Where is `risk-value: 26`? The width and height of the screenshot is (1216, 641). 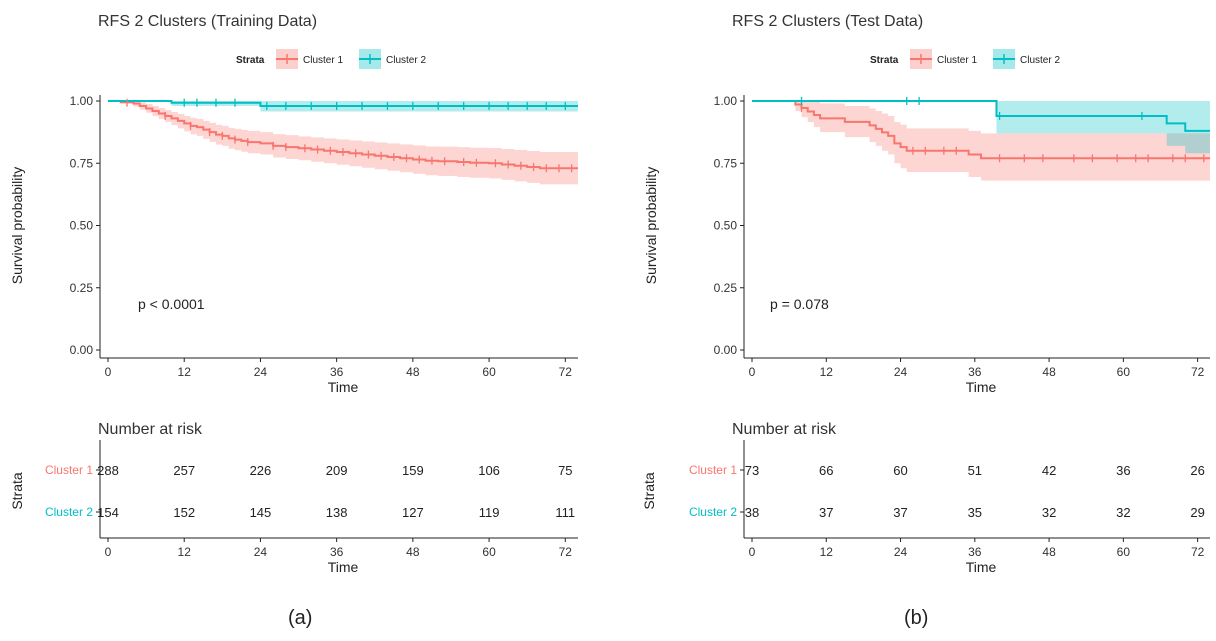 risk-value: 26 is located at coordinates (1197, 470).